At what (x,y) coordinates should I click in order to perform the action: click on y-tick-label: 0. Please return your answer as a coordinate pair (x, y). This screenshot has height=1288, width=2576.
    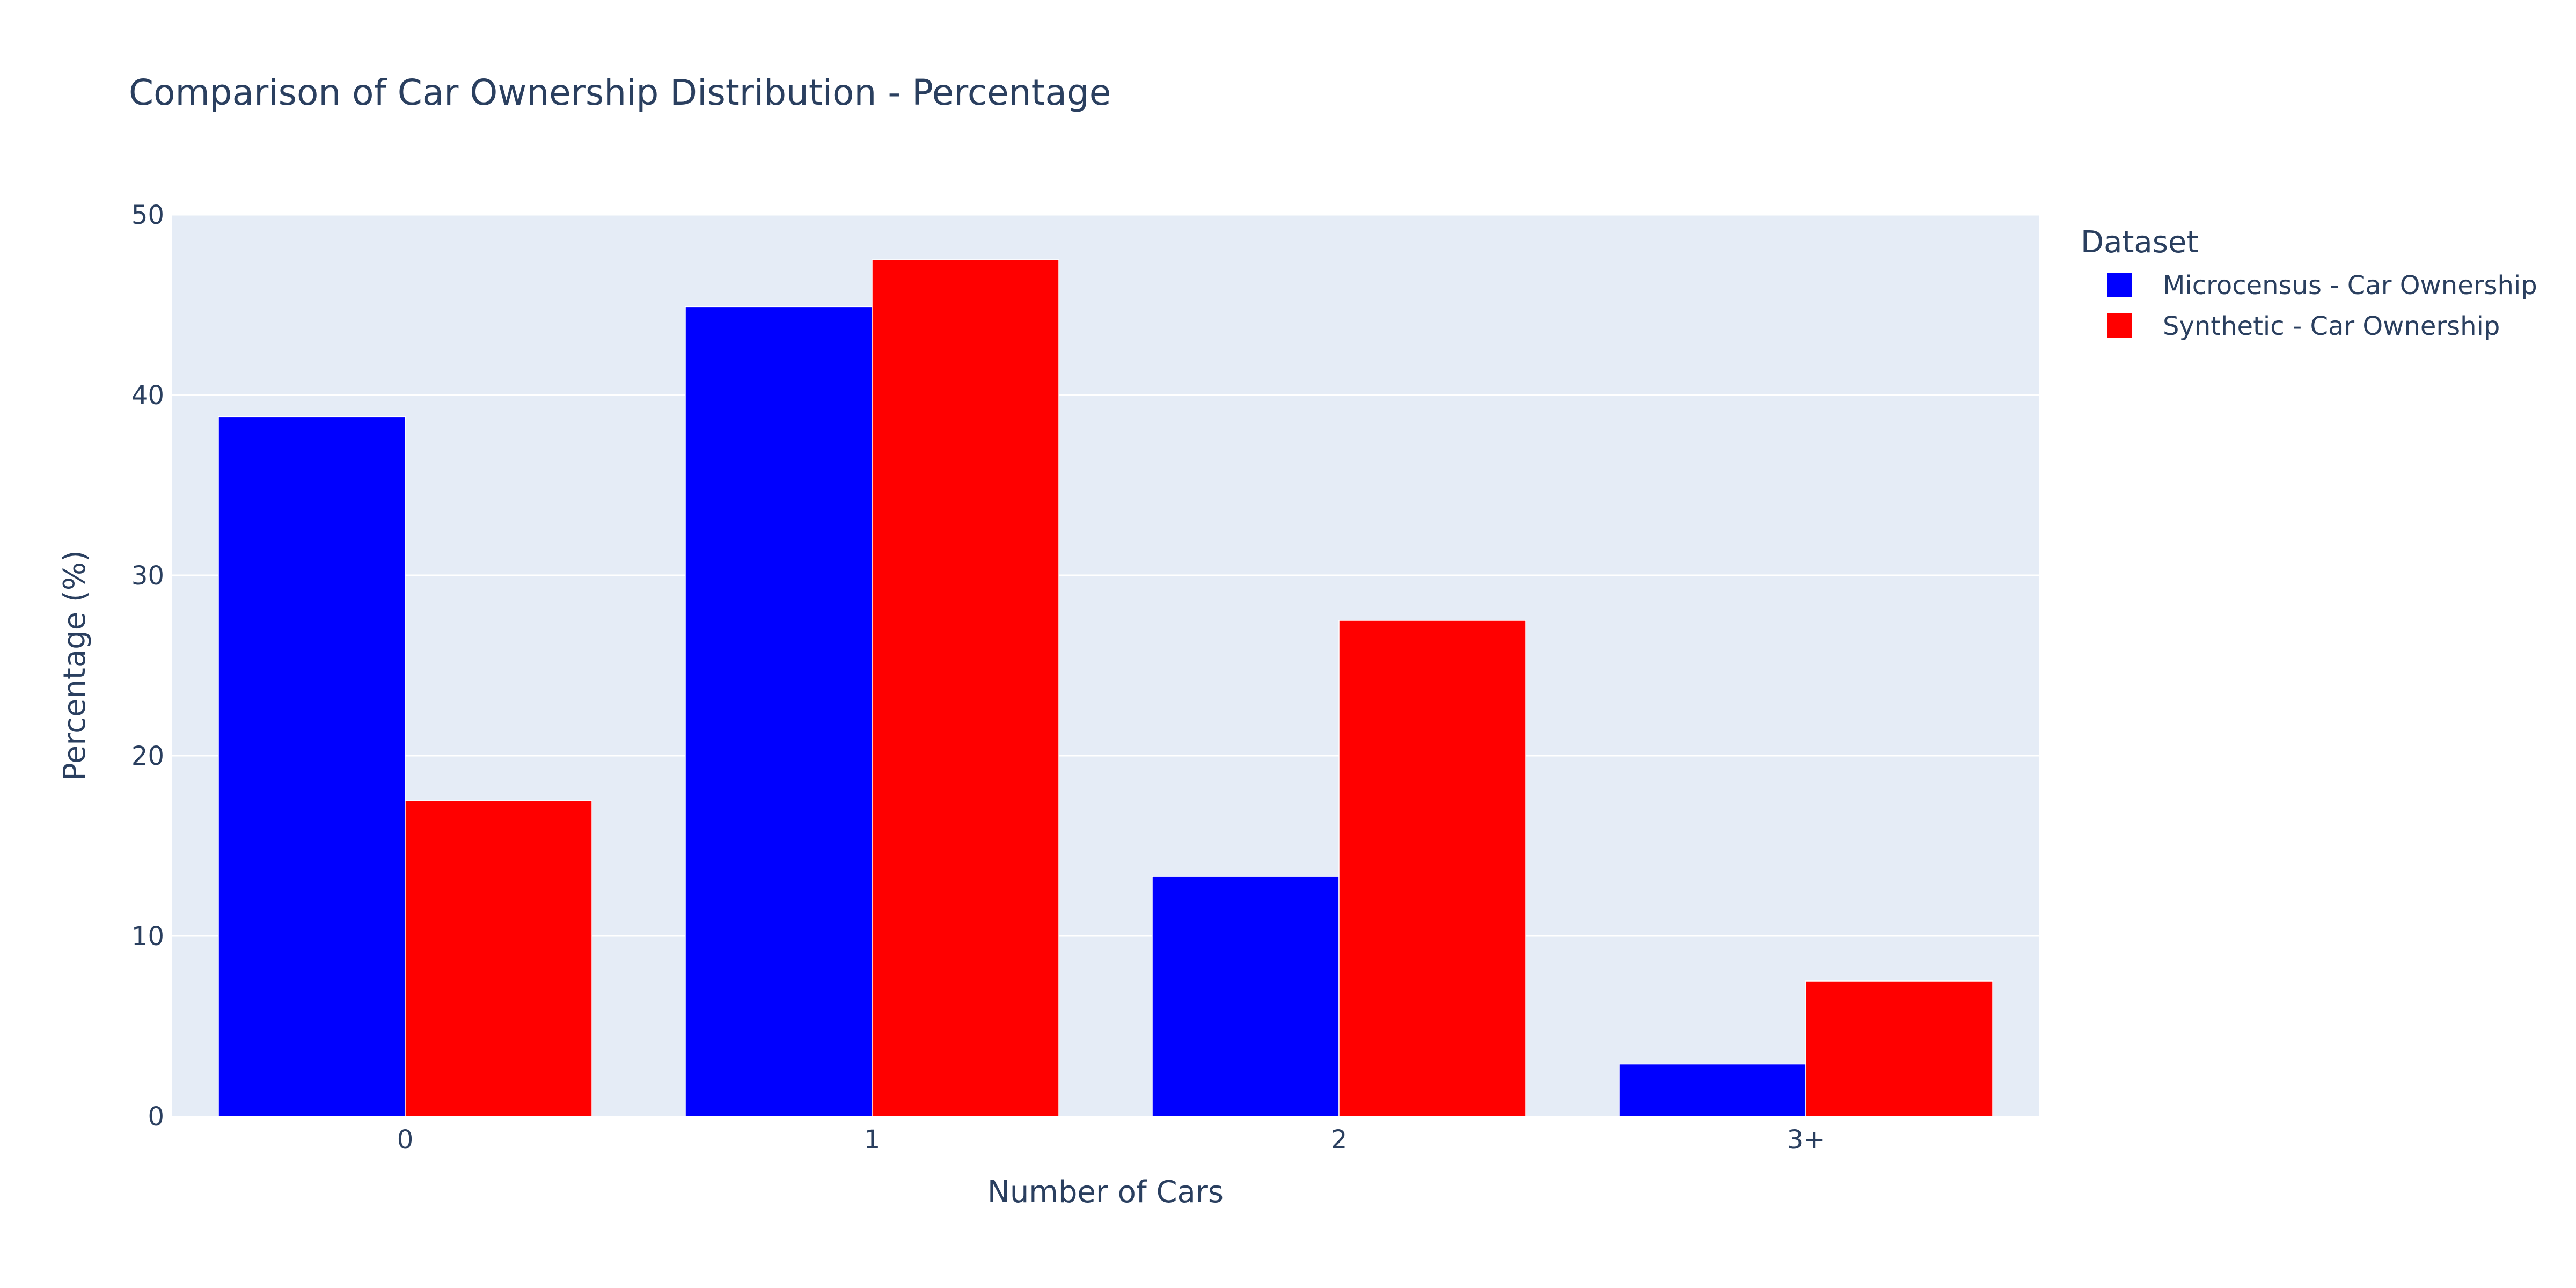
    Looking at the image, I should click on (156, 1117).